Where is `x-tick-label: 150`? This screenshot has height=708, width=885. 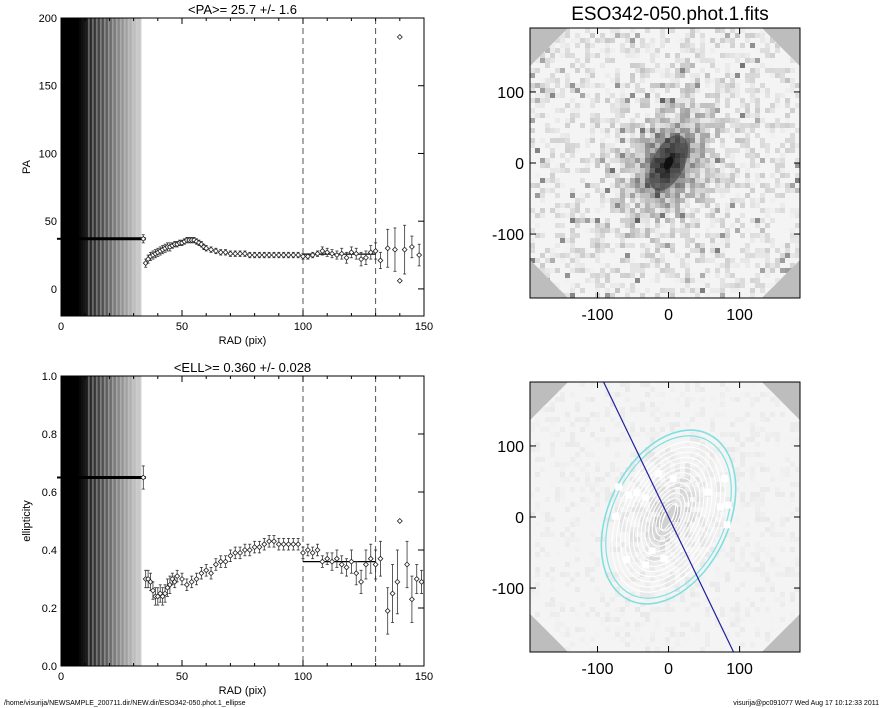 x-tick-label: 150 is located at coordinates (424, 327).